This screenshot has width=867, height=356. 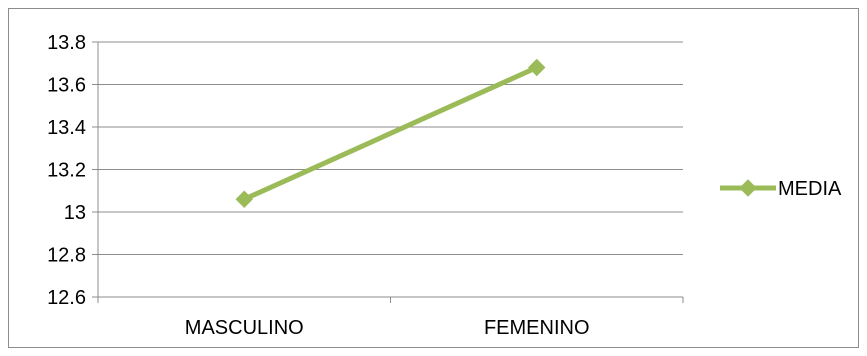 I want to click on y-tick-label: 13.4, so click(x=66, y=128).